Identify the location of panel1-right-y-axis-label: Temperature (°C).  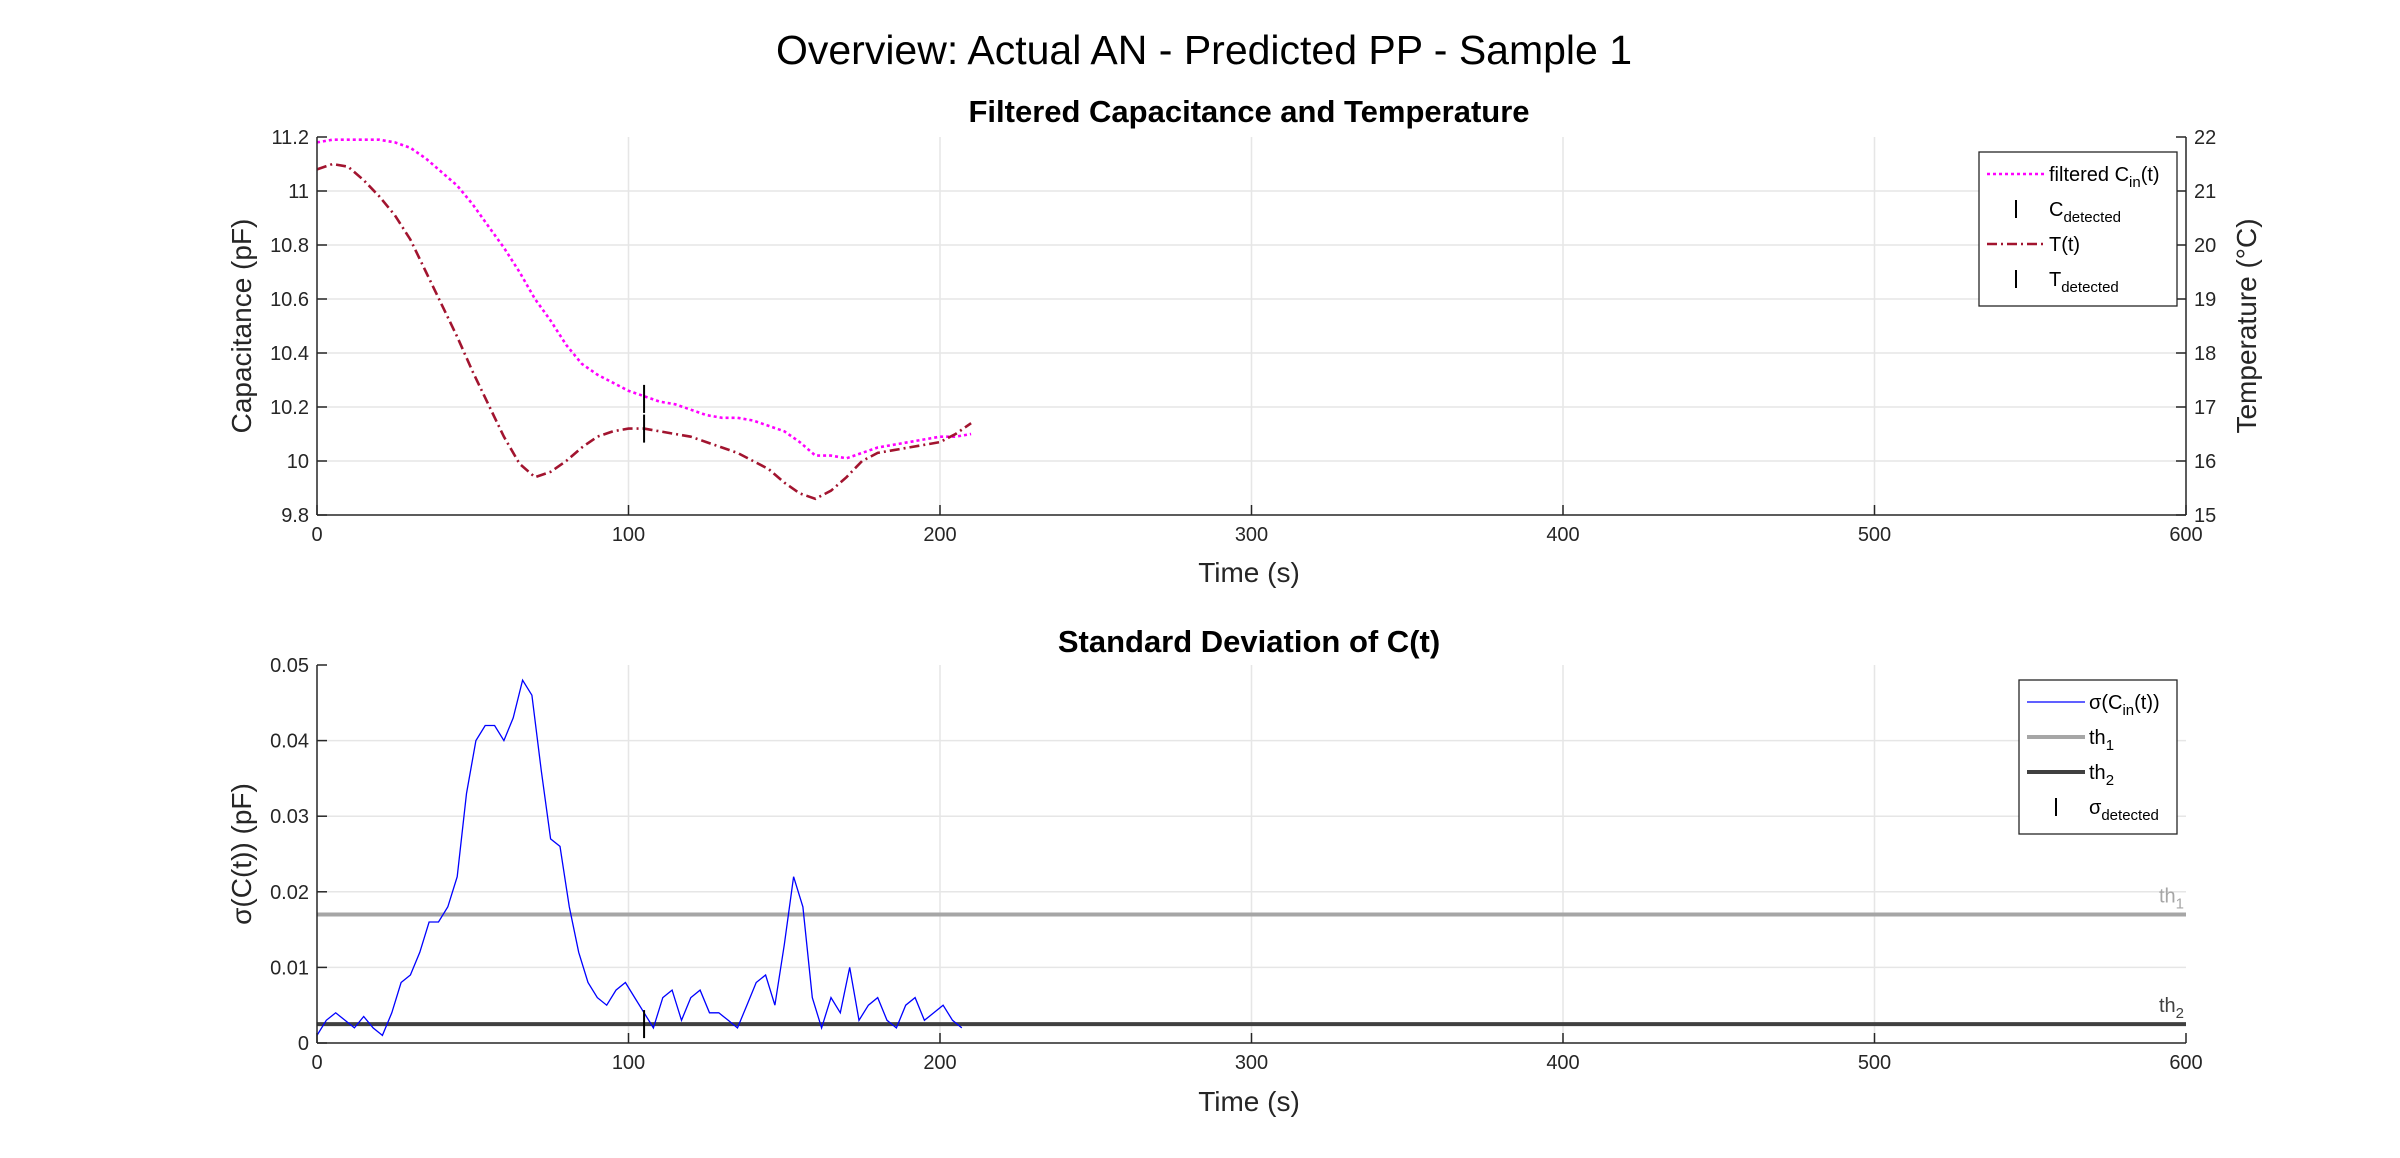
(2246, 325).